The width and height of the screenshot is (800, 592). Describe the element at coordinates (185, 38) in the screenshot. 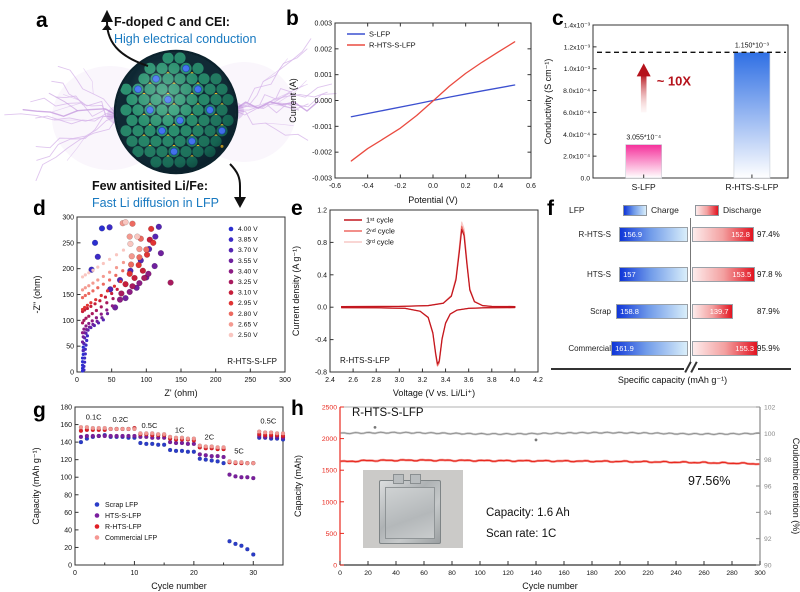

I see `caption-conduction: High electrical conduction` at that location.